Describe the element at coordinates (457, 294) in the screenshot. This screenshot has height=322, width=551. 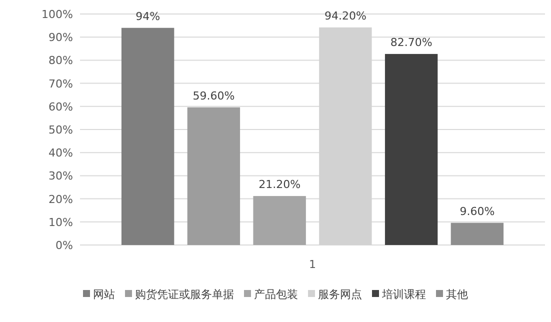
I see `legend-label: 其他` at that location.